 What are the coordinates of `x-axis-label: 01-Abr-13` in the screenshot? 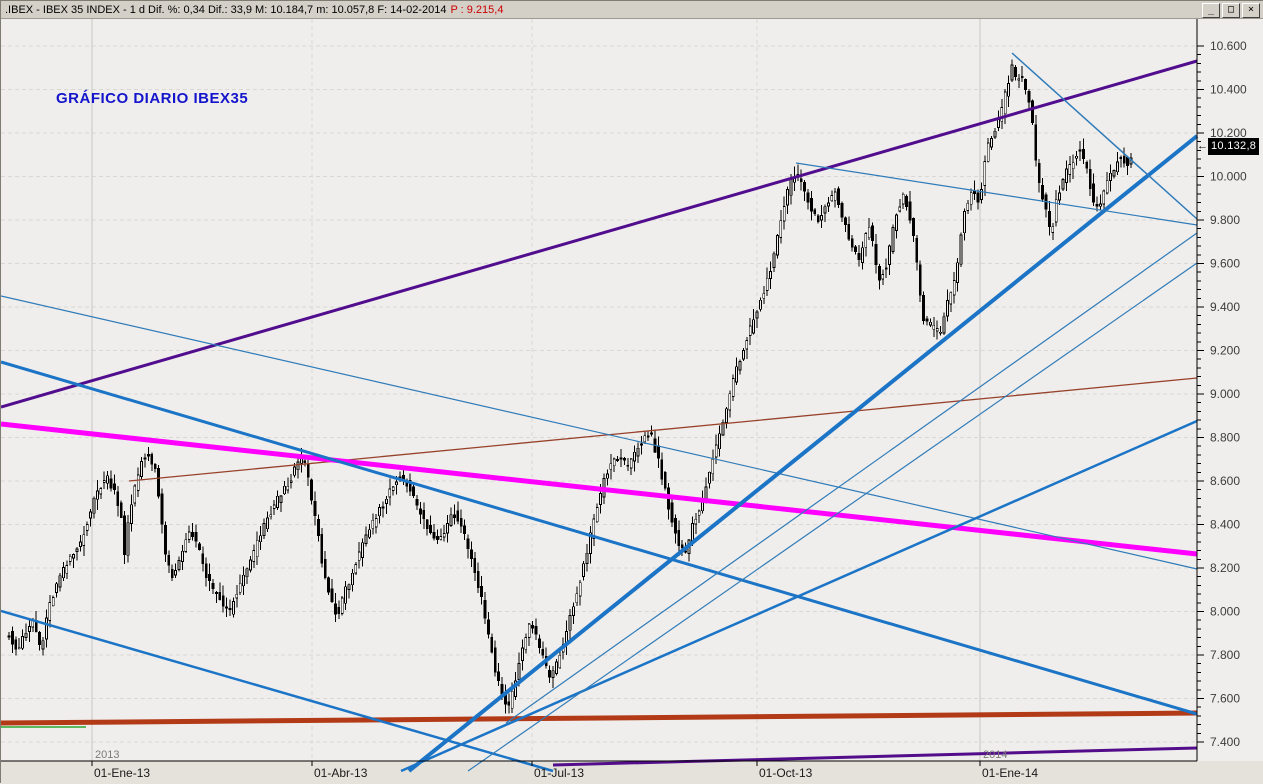 It's located at (341, 773).